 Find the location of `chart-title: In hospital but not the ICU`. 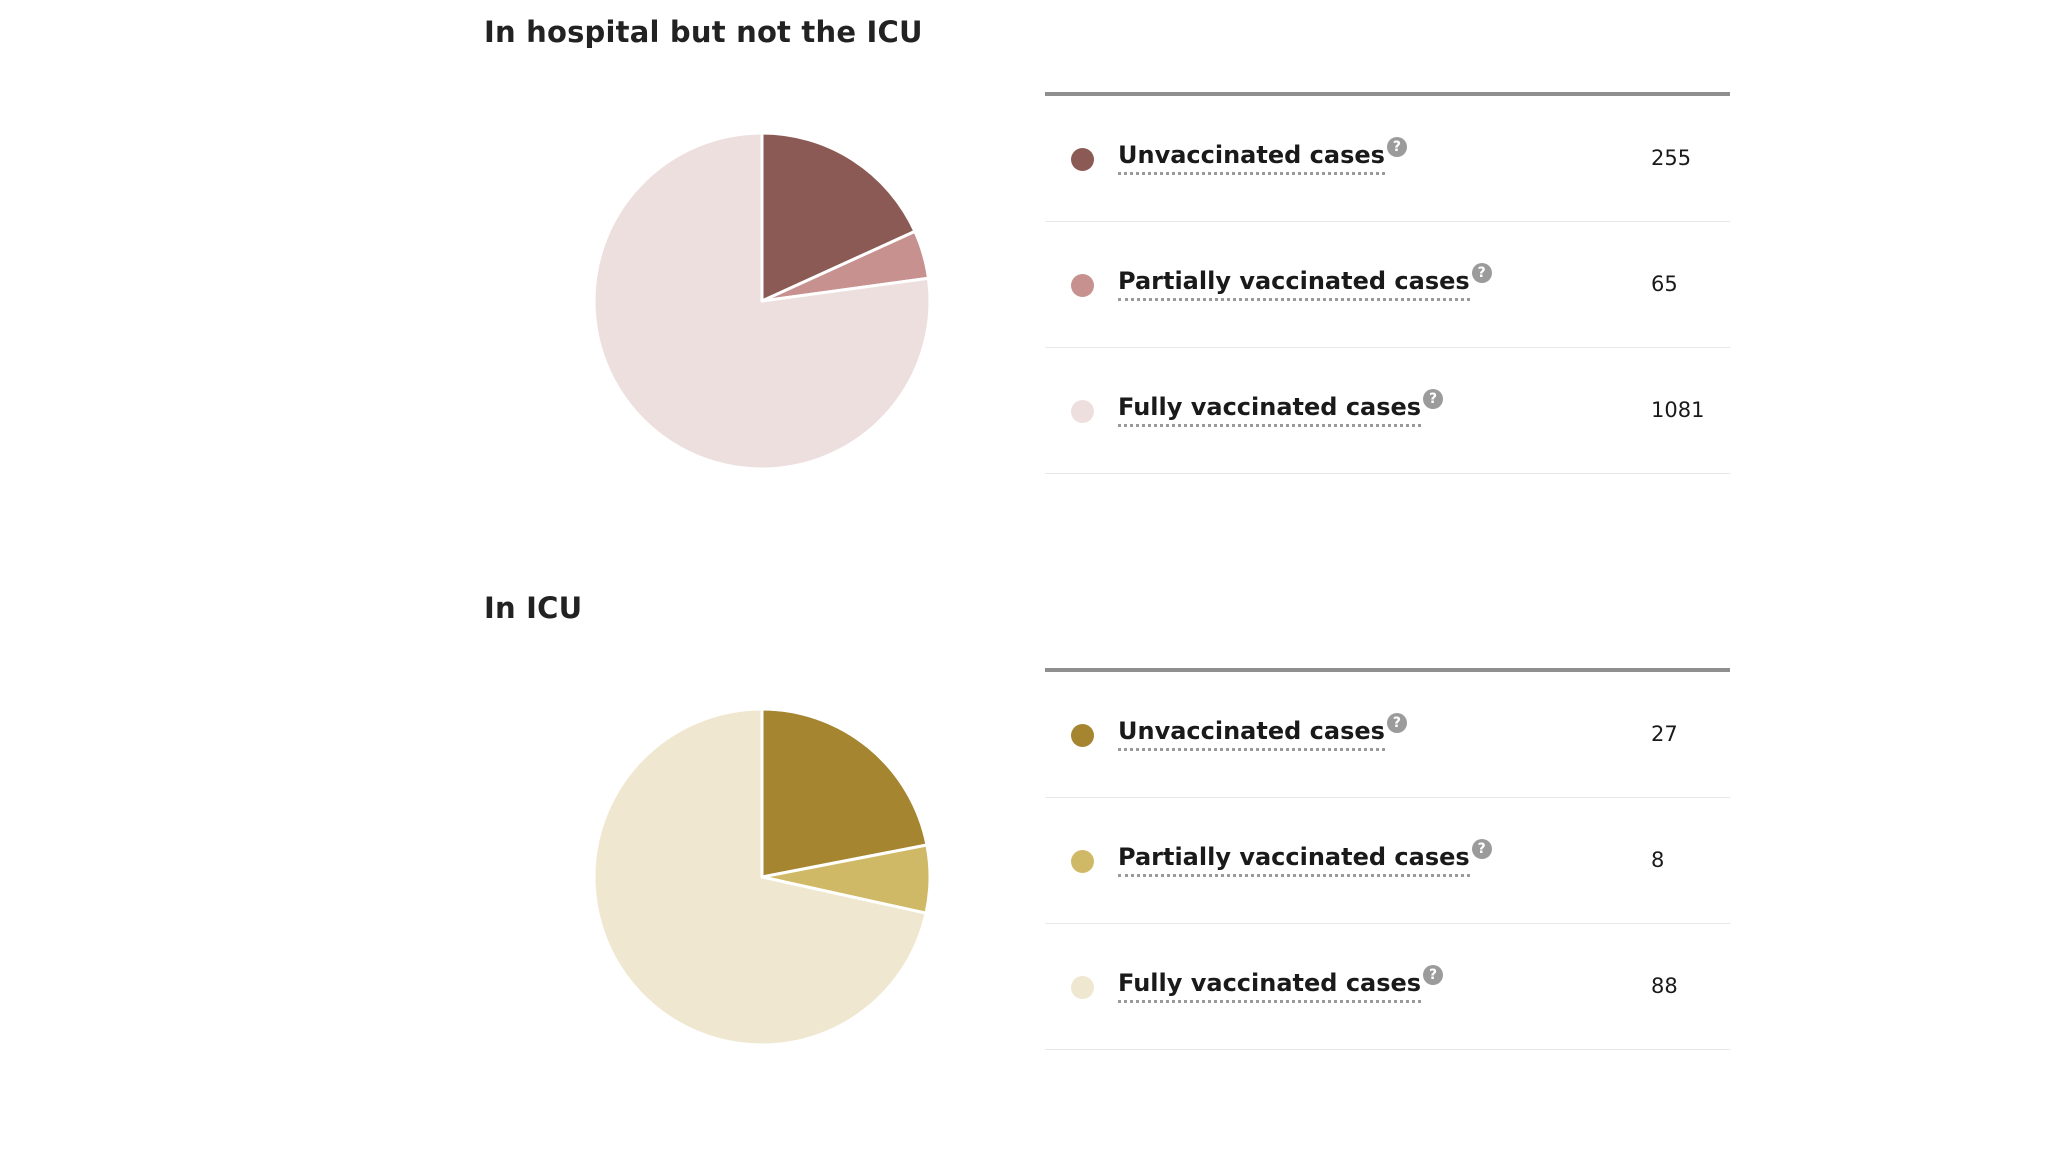

chart-title: In hospital but not the ICU is located at coordinates (703, 32).